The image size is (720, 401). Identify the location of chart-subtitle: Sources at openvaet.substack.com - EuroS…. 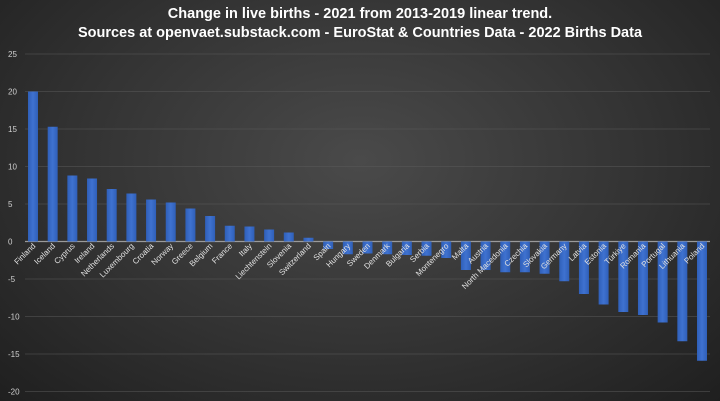
(360, 33).